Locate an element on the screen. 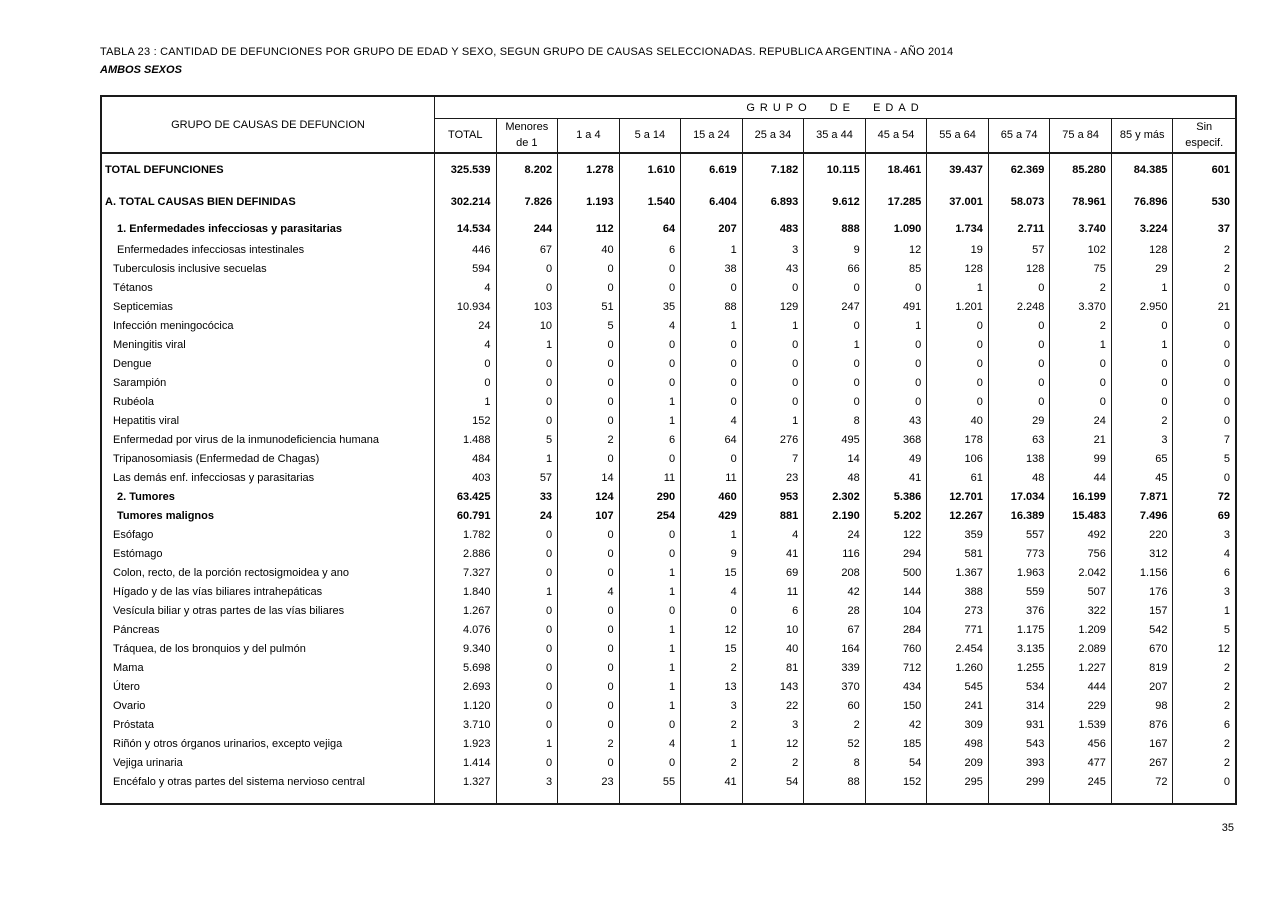  cell: 10.934 is located at coordinates (466, 306).